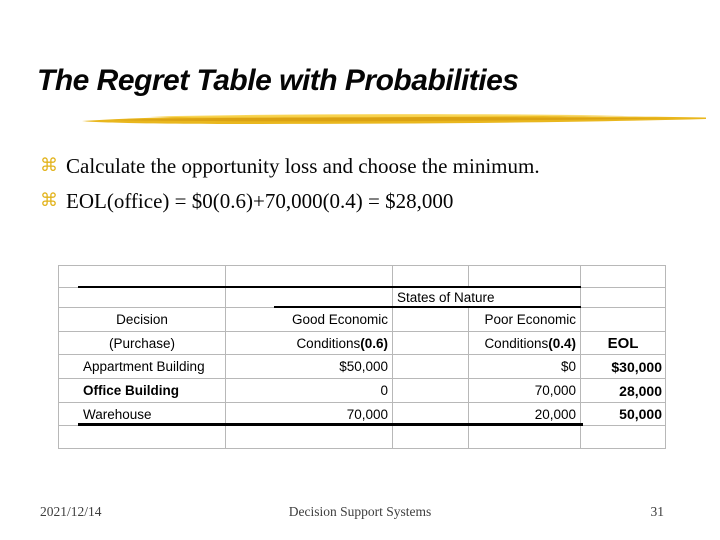 This screenshot has width=720, height=540. I want to click on footer-date: 2021/12/14, so click(71, 511).